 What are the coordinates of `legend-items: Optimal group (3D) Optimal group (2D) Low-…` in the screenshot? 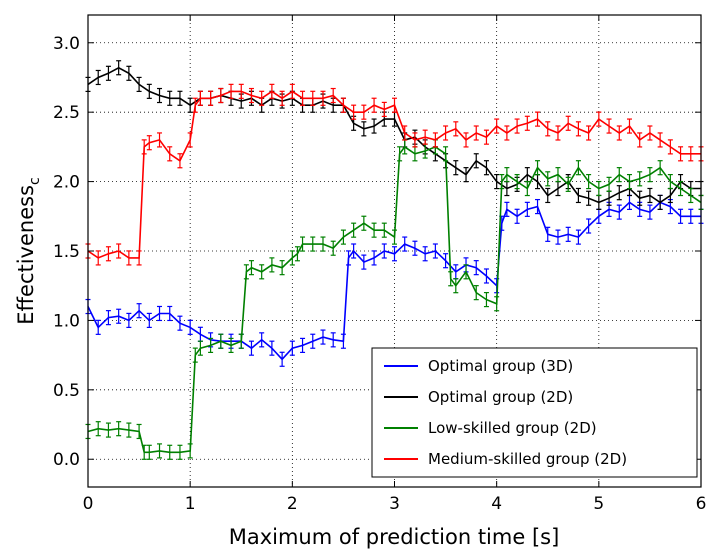 It's located at (505, 412).